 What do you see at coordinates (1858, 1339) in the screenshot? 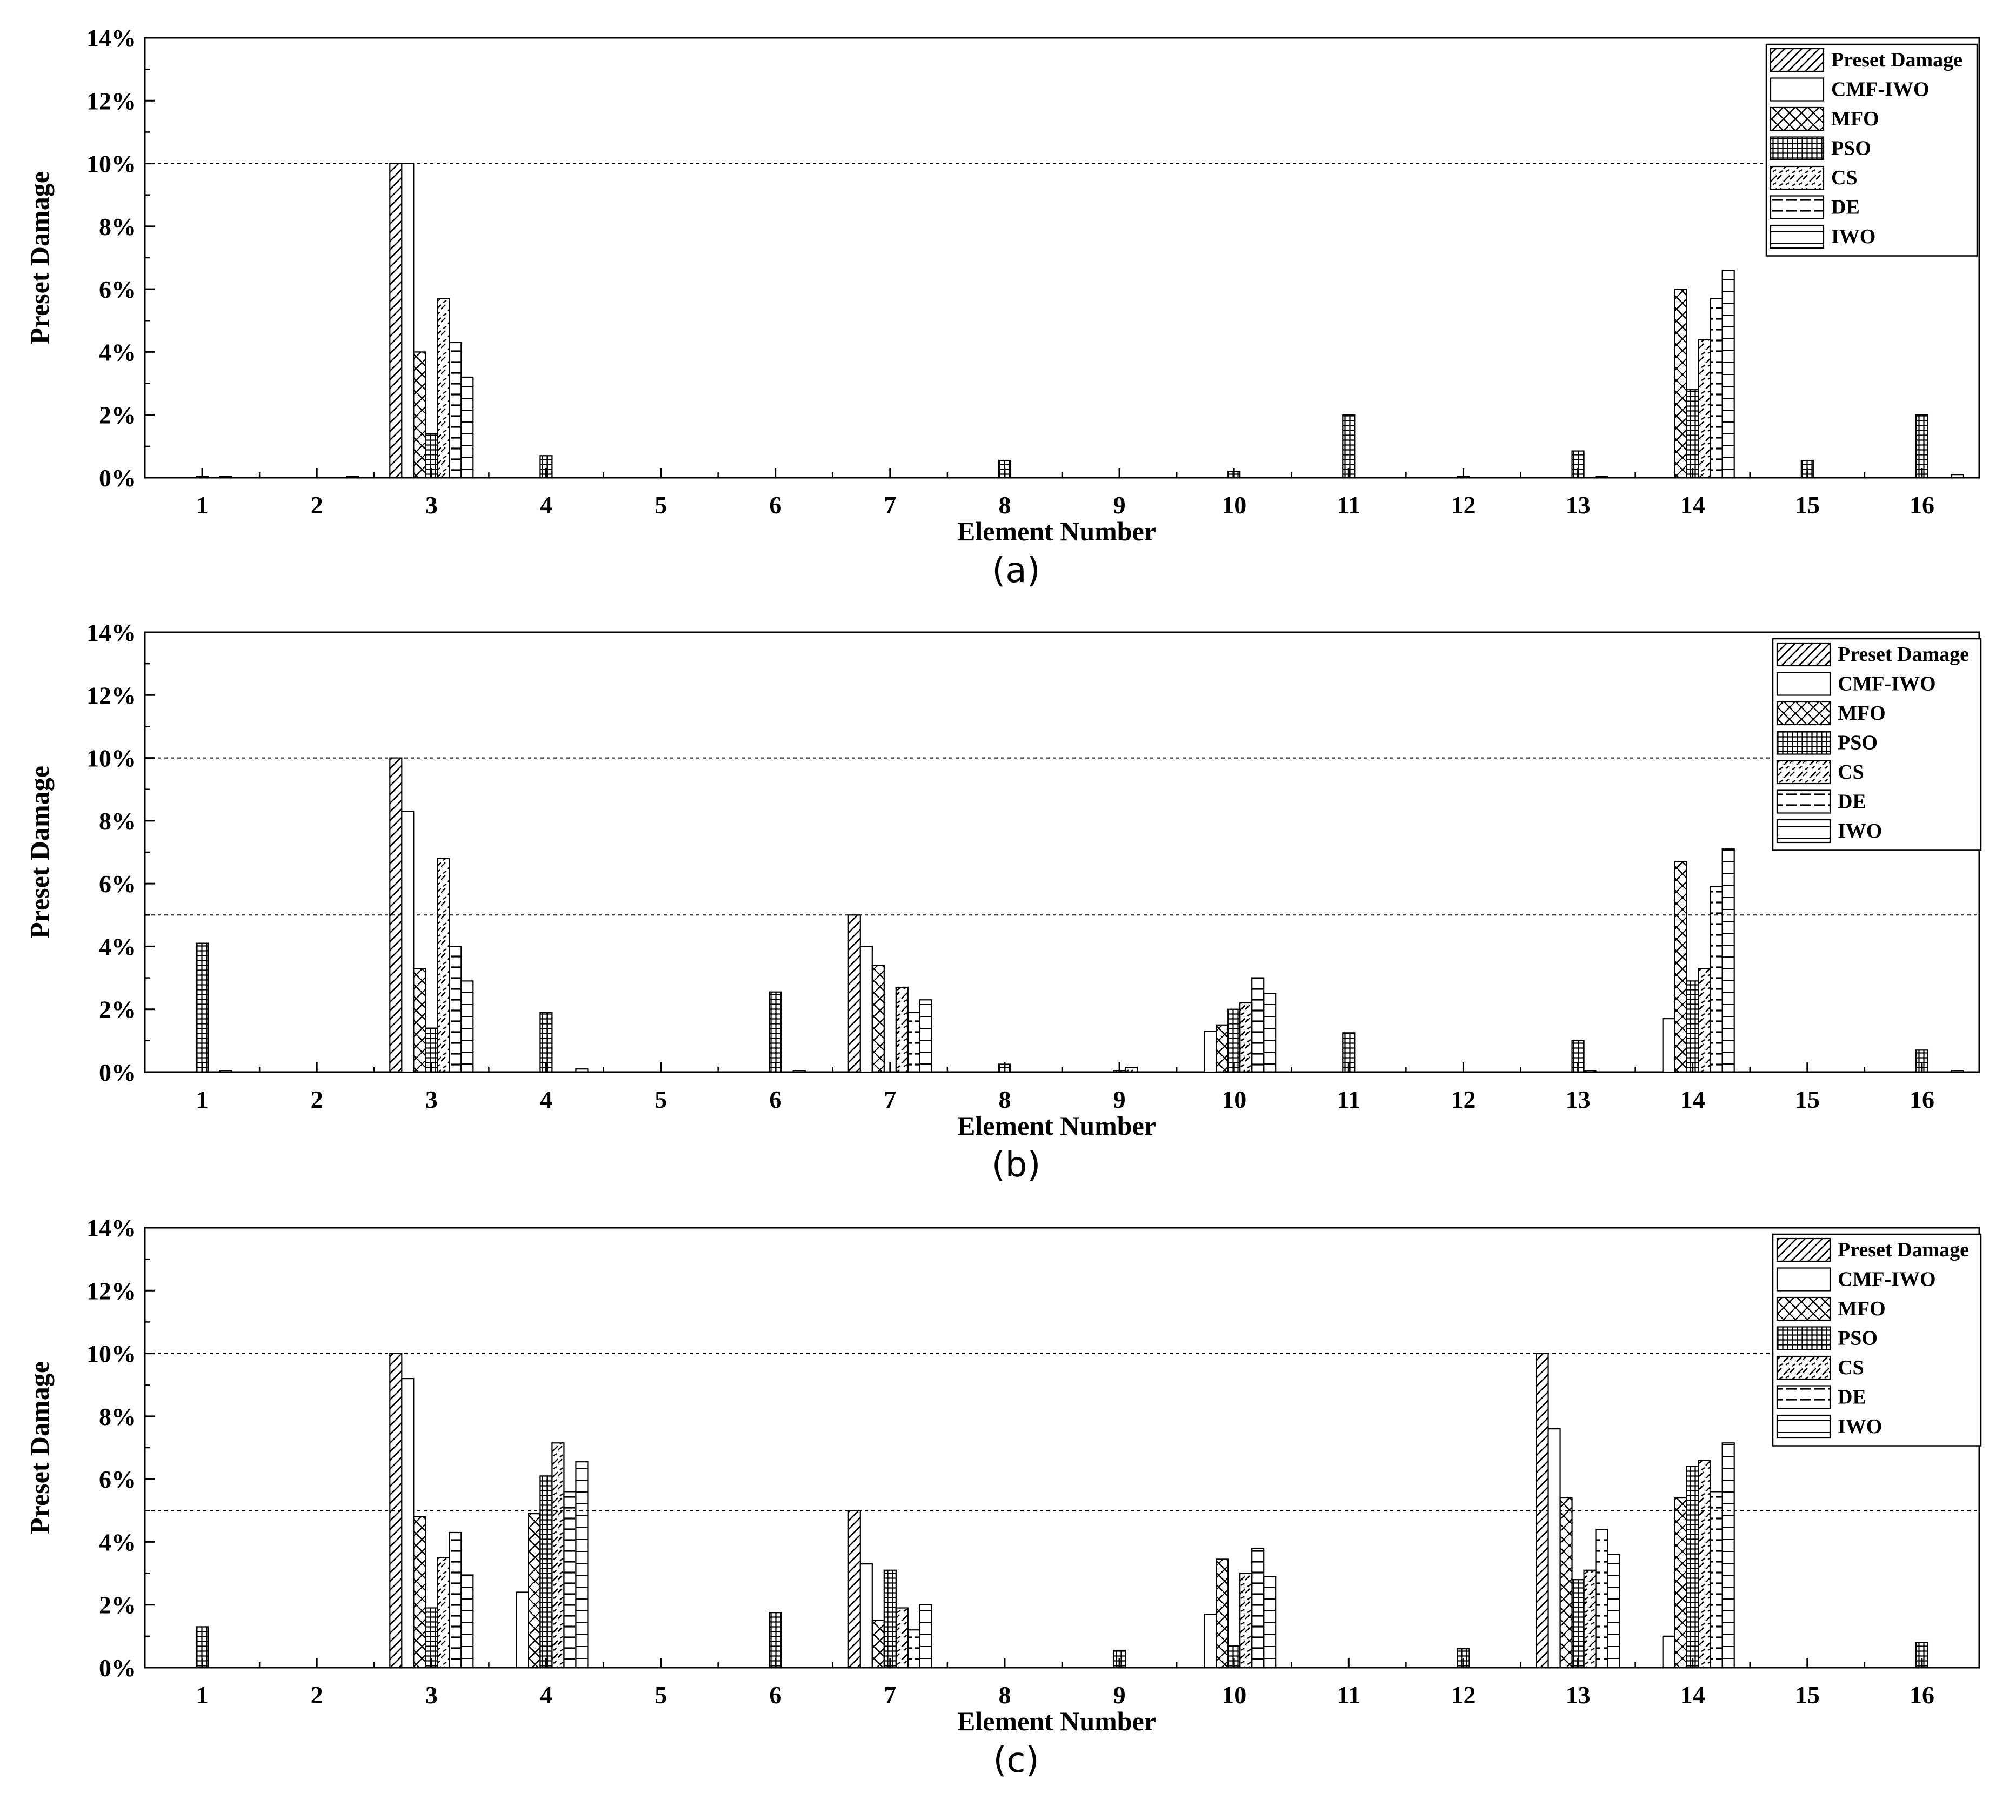
I see `legend-label: PSO` at bounding box center [1858, 1339].